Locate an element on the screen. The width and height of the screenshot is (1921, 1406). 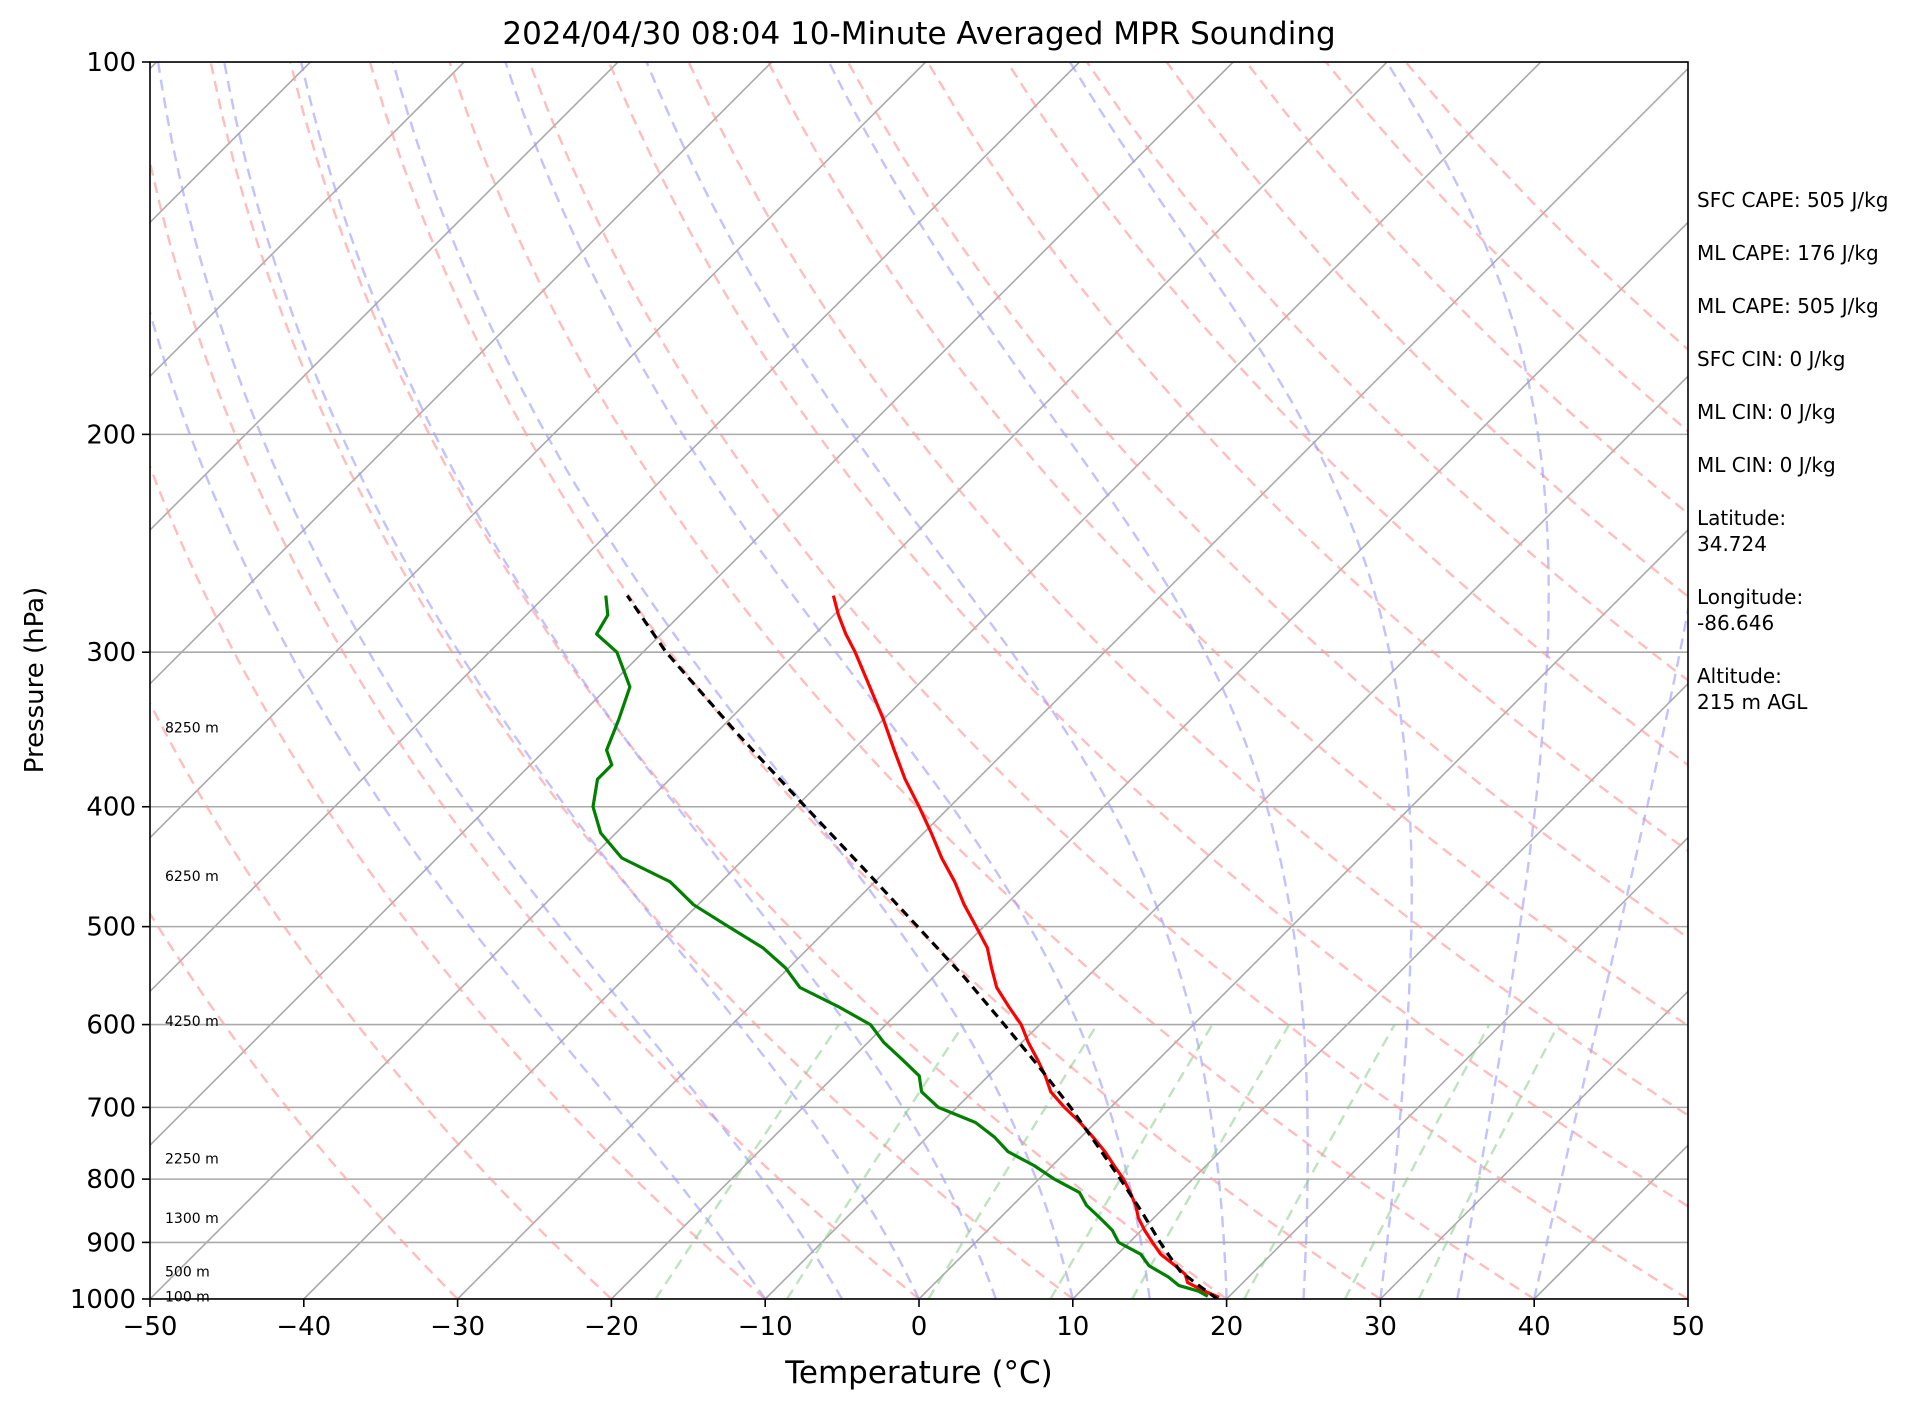
height-label: 1300 m is located at coordinates (192, 1219).